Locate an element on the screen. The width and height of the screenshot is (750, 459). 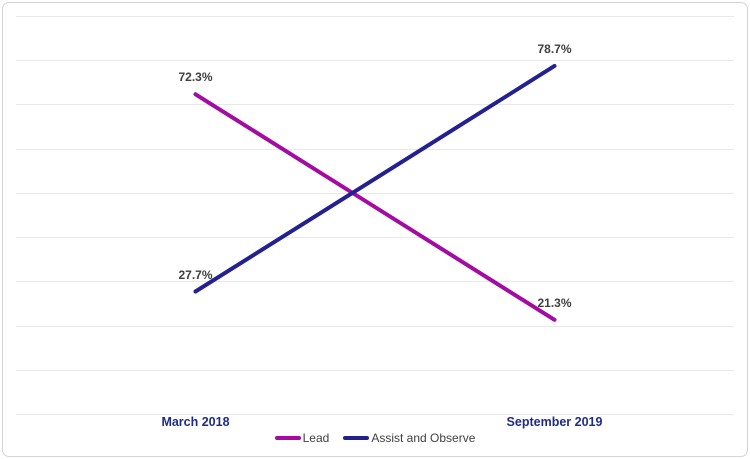
x-axis-label-september-2019: September 2019 is located at coordinates (554, 422).